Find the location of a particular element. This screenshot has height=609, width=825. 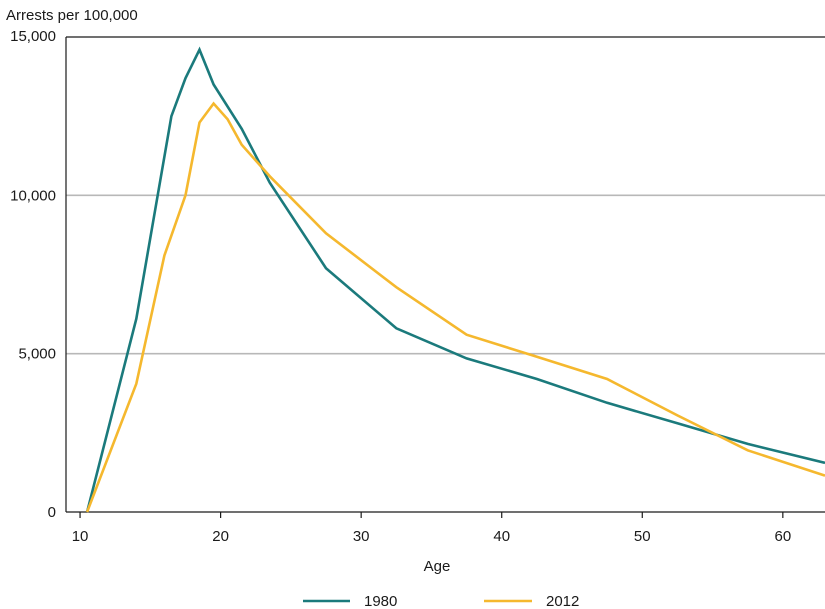

x-axis-label: Age is located at coordinates (437, 566).